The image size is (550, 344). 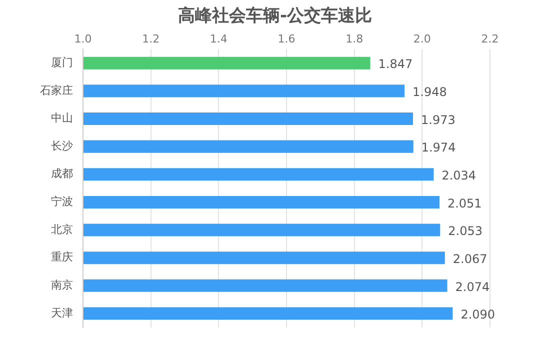 What do you see at coordinates (438, 147) in the screenshot?
I see `data-label: 1.974` at bounding box center [438, 147].